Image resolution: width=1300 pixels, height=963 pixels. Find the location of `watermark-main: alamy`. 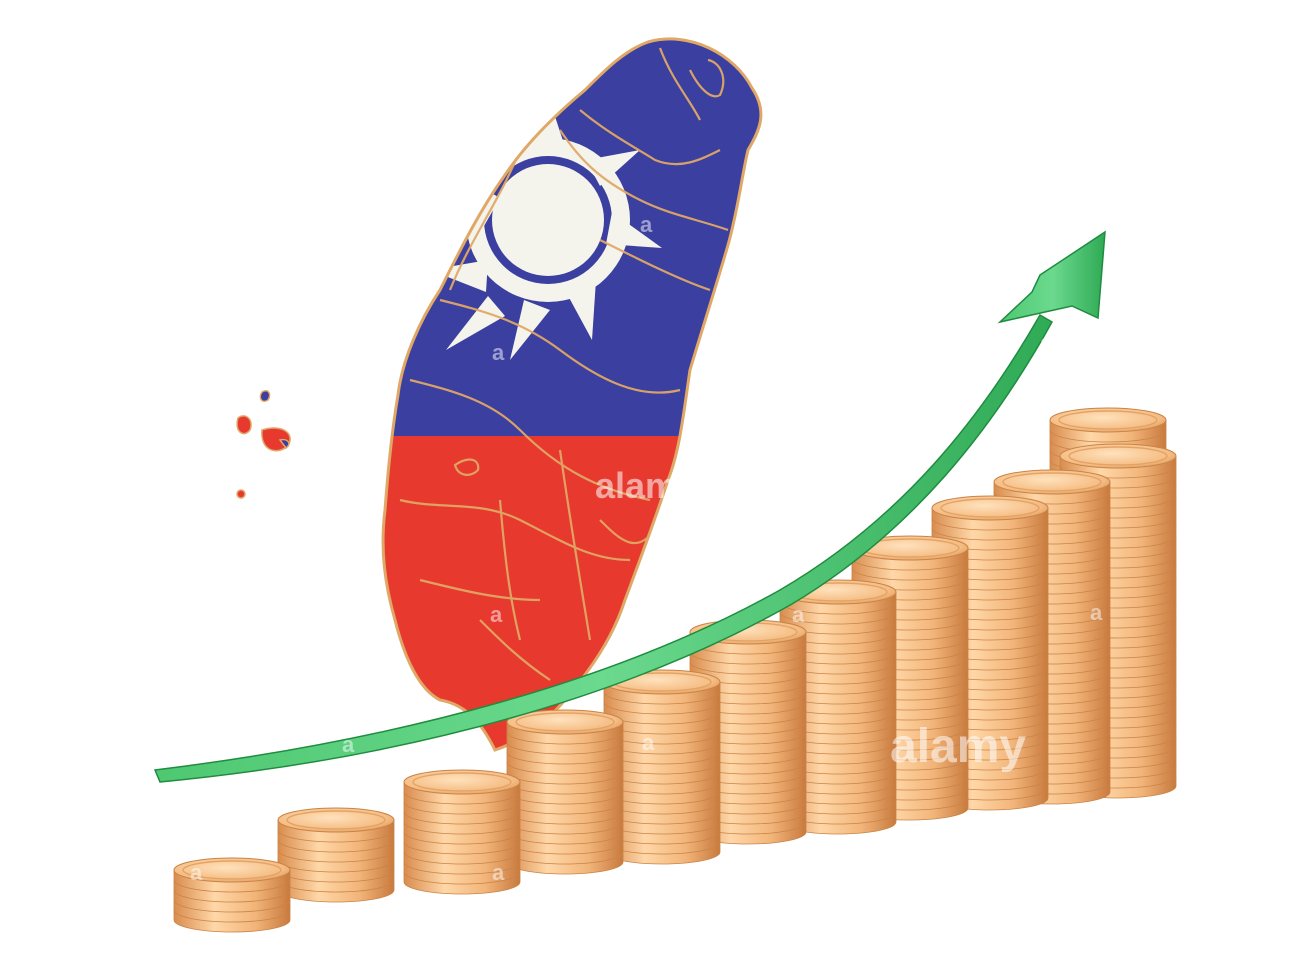

watermark-main: alamy is located at coordinates (958, 746).